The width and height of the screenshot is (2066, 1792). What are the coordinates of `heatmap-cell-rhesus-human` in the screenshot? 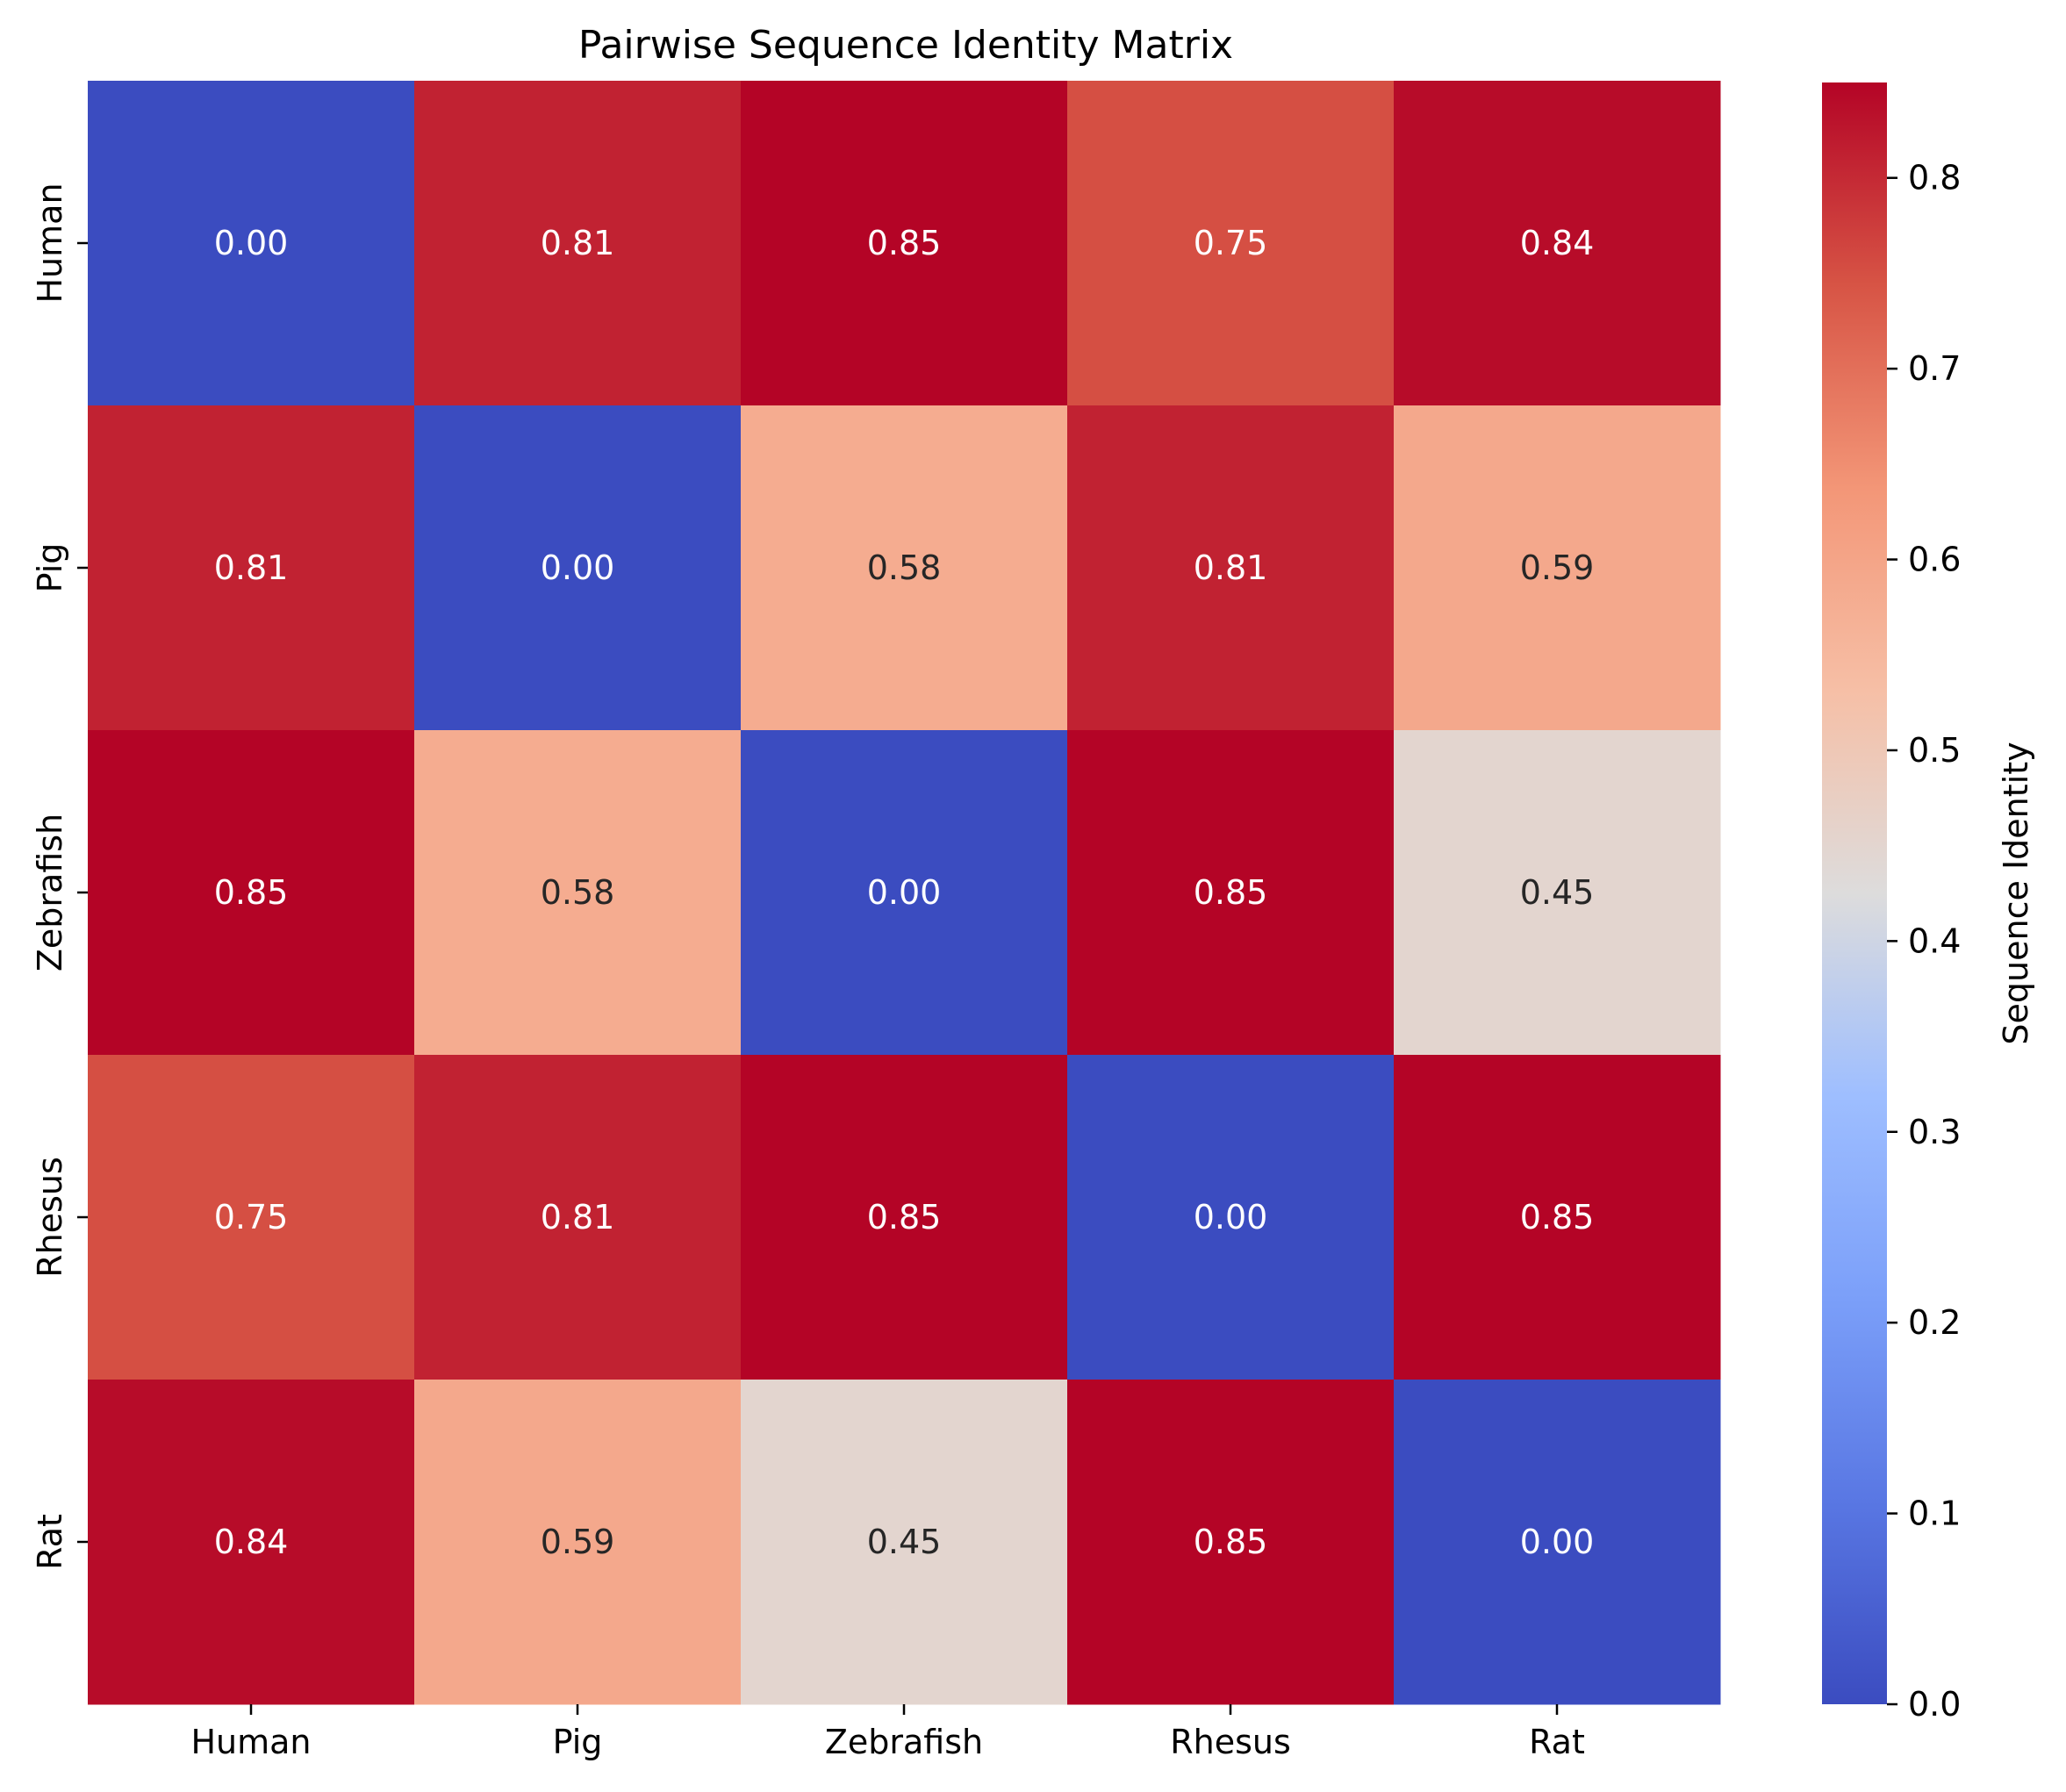 It's located at (251, 1217).